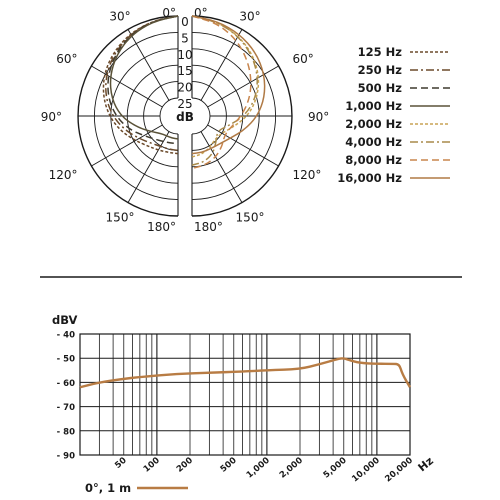  I want to click on freq-x-tick: 5,000, so click(335, 468).